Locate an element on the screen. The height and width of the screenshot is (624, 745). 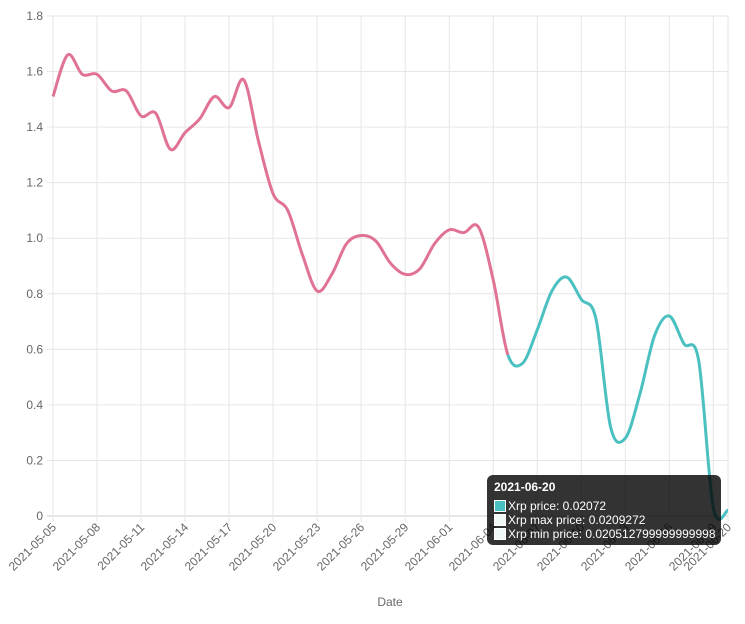
tooltip-row-max: Xrp max price: 0.0209272 is located at coordinates (569, 520).